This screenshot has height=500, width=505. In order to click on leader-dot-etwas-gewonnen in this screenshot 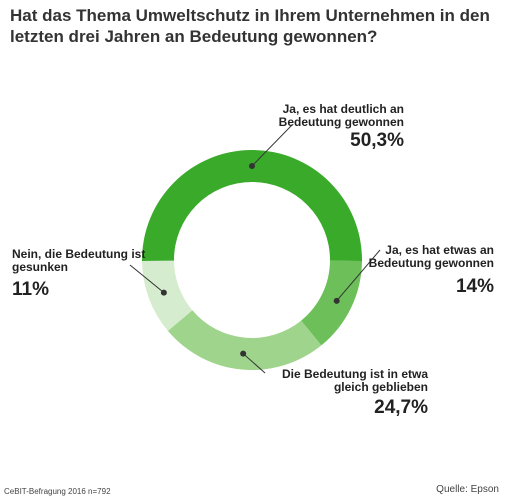, I will do `click(336, 300)`.